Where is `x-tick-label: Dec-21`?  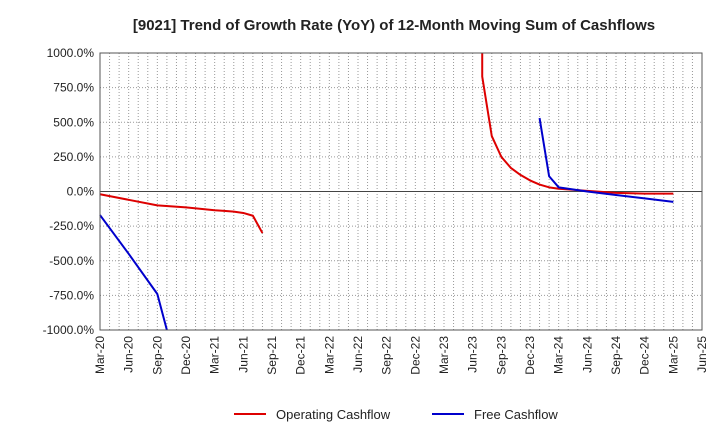
x-tick-label: Dec-21 is located at coordinates (301, 355).